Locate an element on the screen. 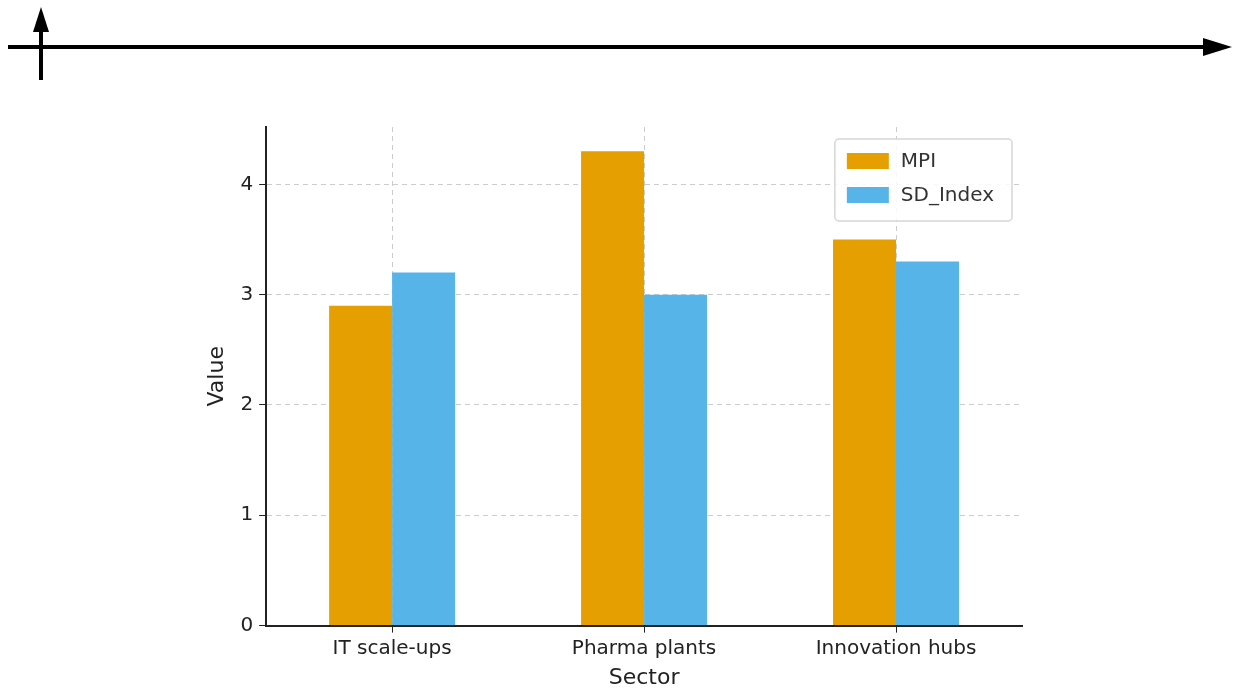 Image resolution: width=1237 pixels, height=691 pixels. x-tick-label: IT scale-ups is located at coordinates (392, 646).